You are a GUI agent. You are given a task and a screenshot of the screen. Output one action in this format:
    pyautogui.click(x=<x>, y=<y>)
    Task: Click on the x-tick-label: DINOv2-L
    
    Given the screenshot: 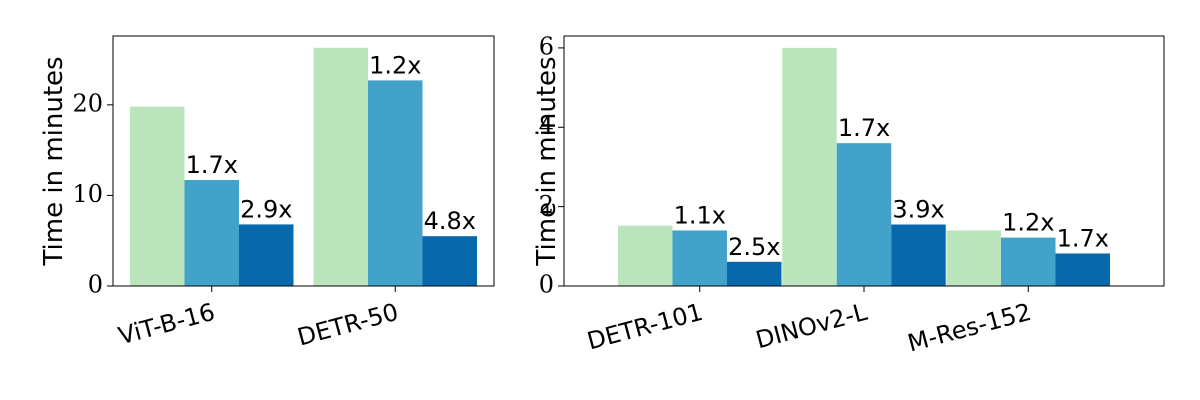 What is the action you would take?
    pyautogui.click(x=812, y=326)
    